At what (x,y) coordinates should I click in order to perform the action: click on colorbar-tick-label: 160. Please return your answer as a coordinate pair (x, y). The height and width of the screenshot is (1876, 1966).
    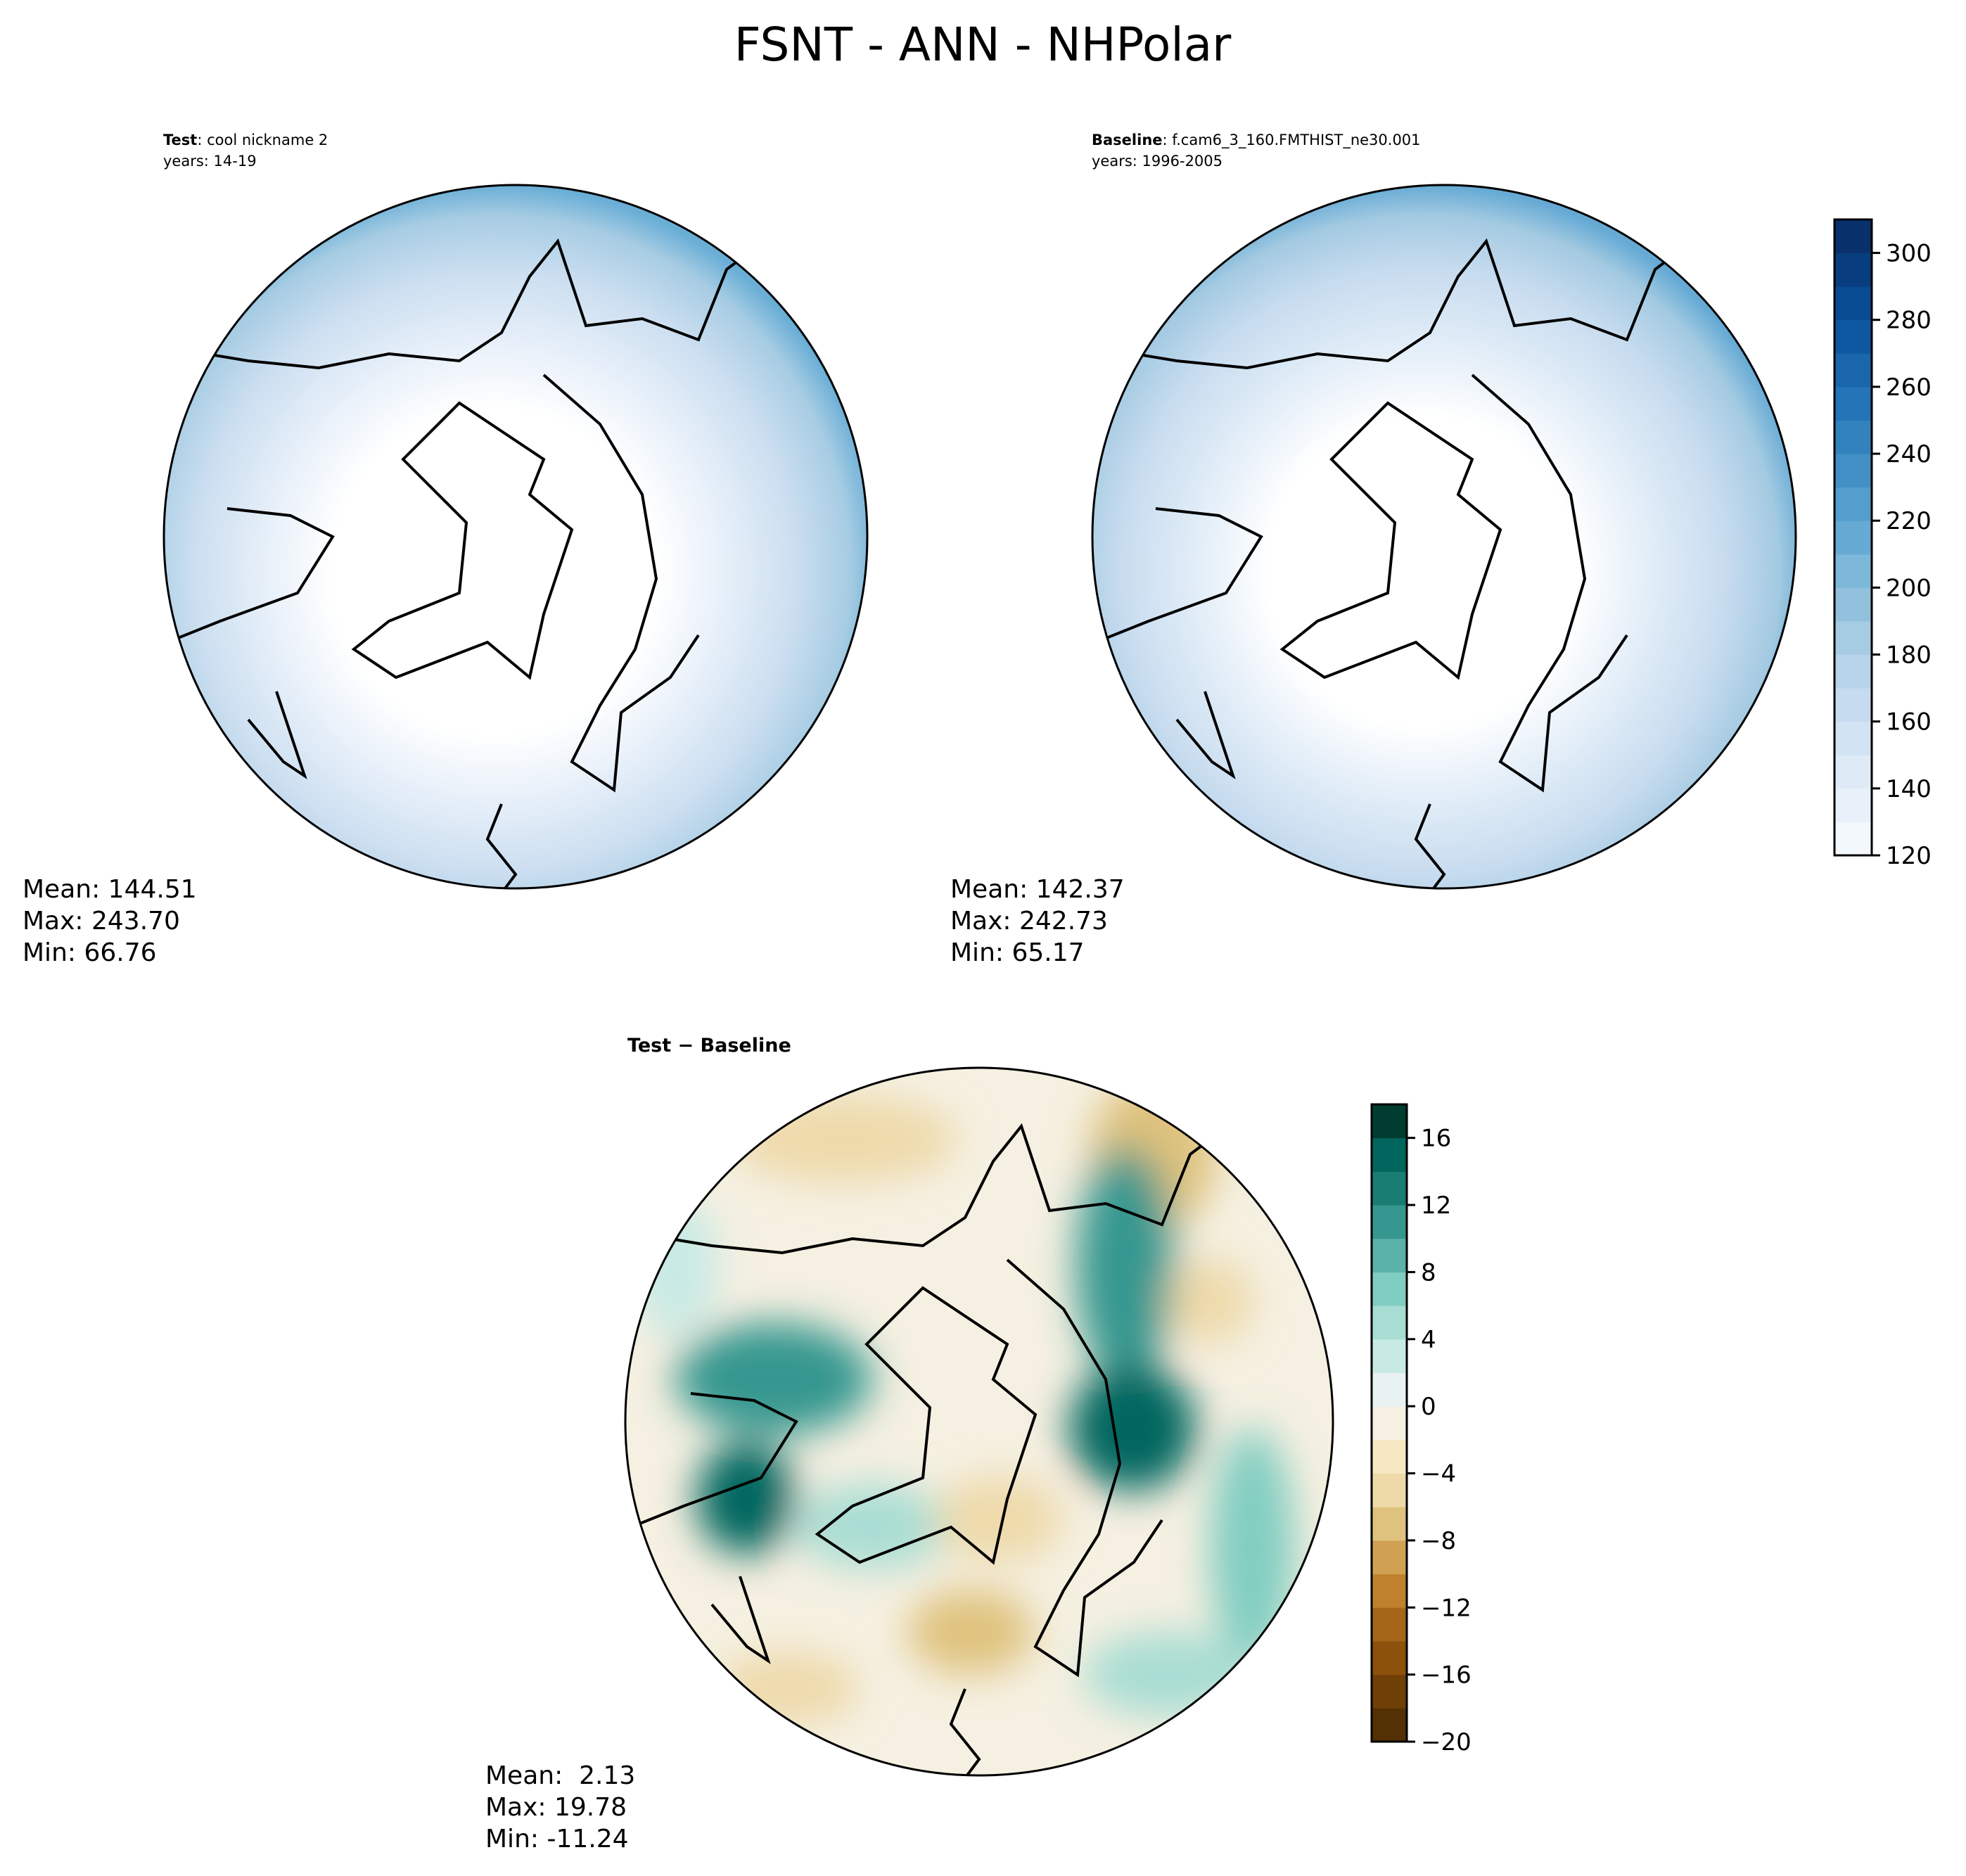
    Looking at the image, I should click on (1909, 722).